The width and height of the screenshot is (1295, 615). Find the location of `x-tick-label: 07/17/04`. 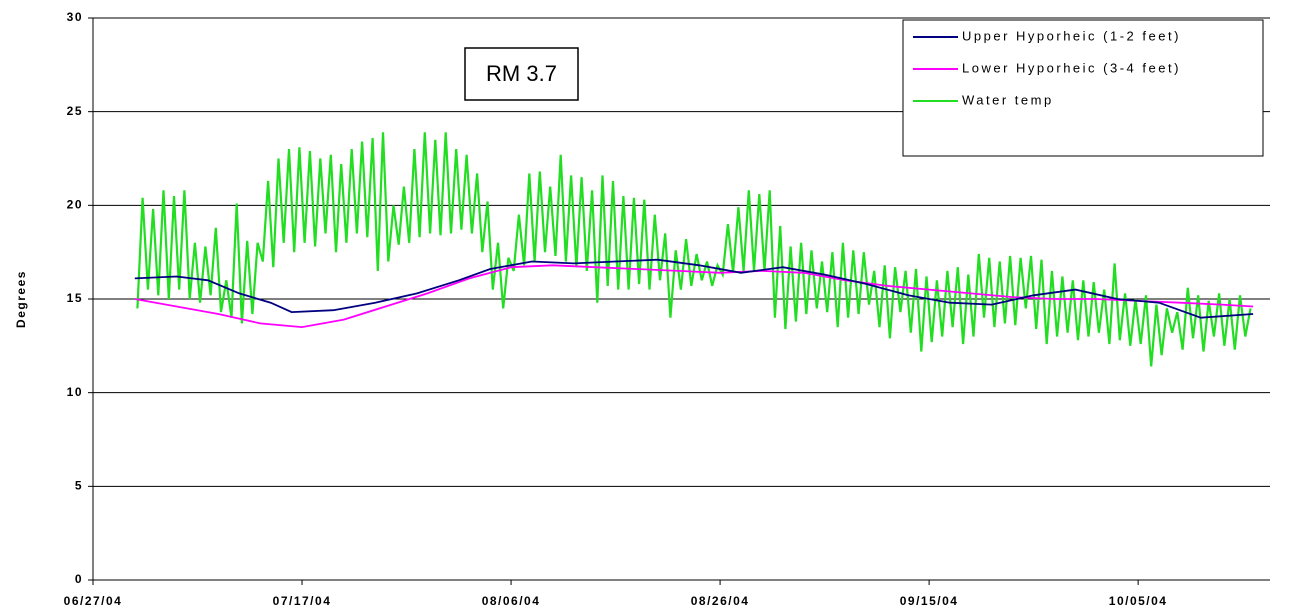

x-tick-label: 07/17/04 is located at coordinates (302, 601).